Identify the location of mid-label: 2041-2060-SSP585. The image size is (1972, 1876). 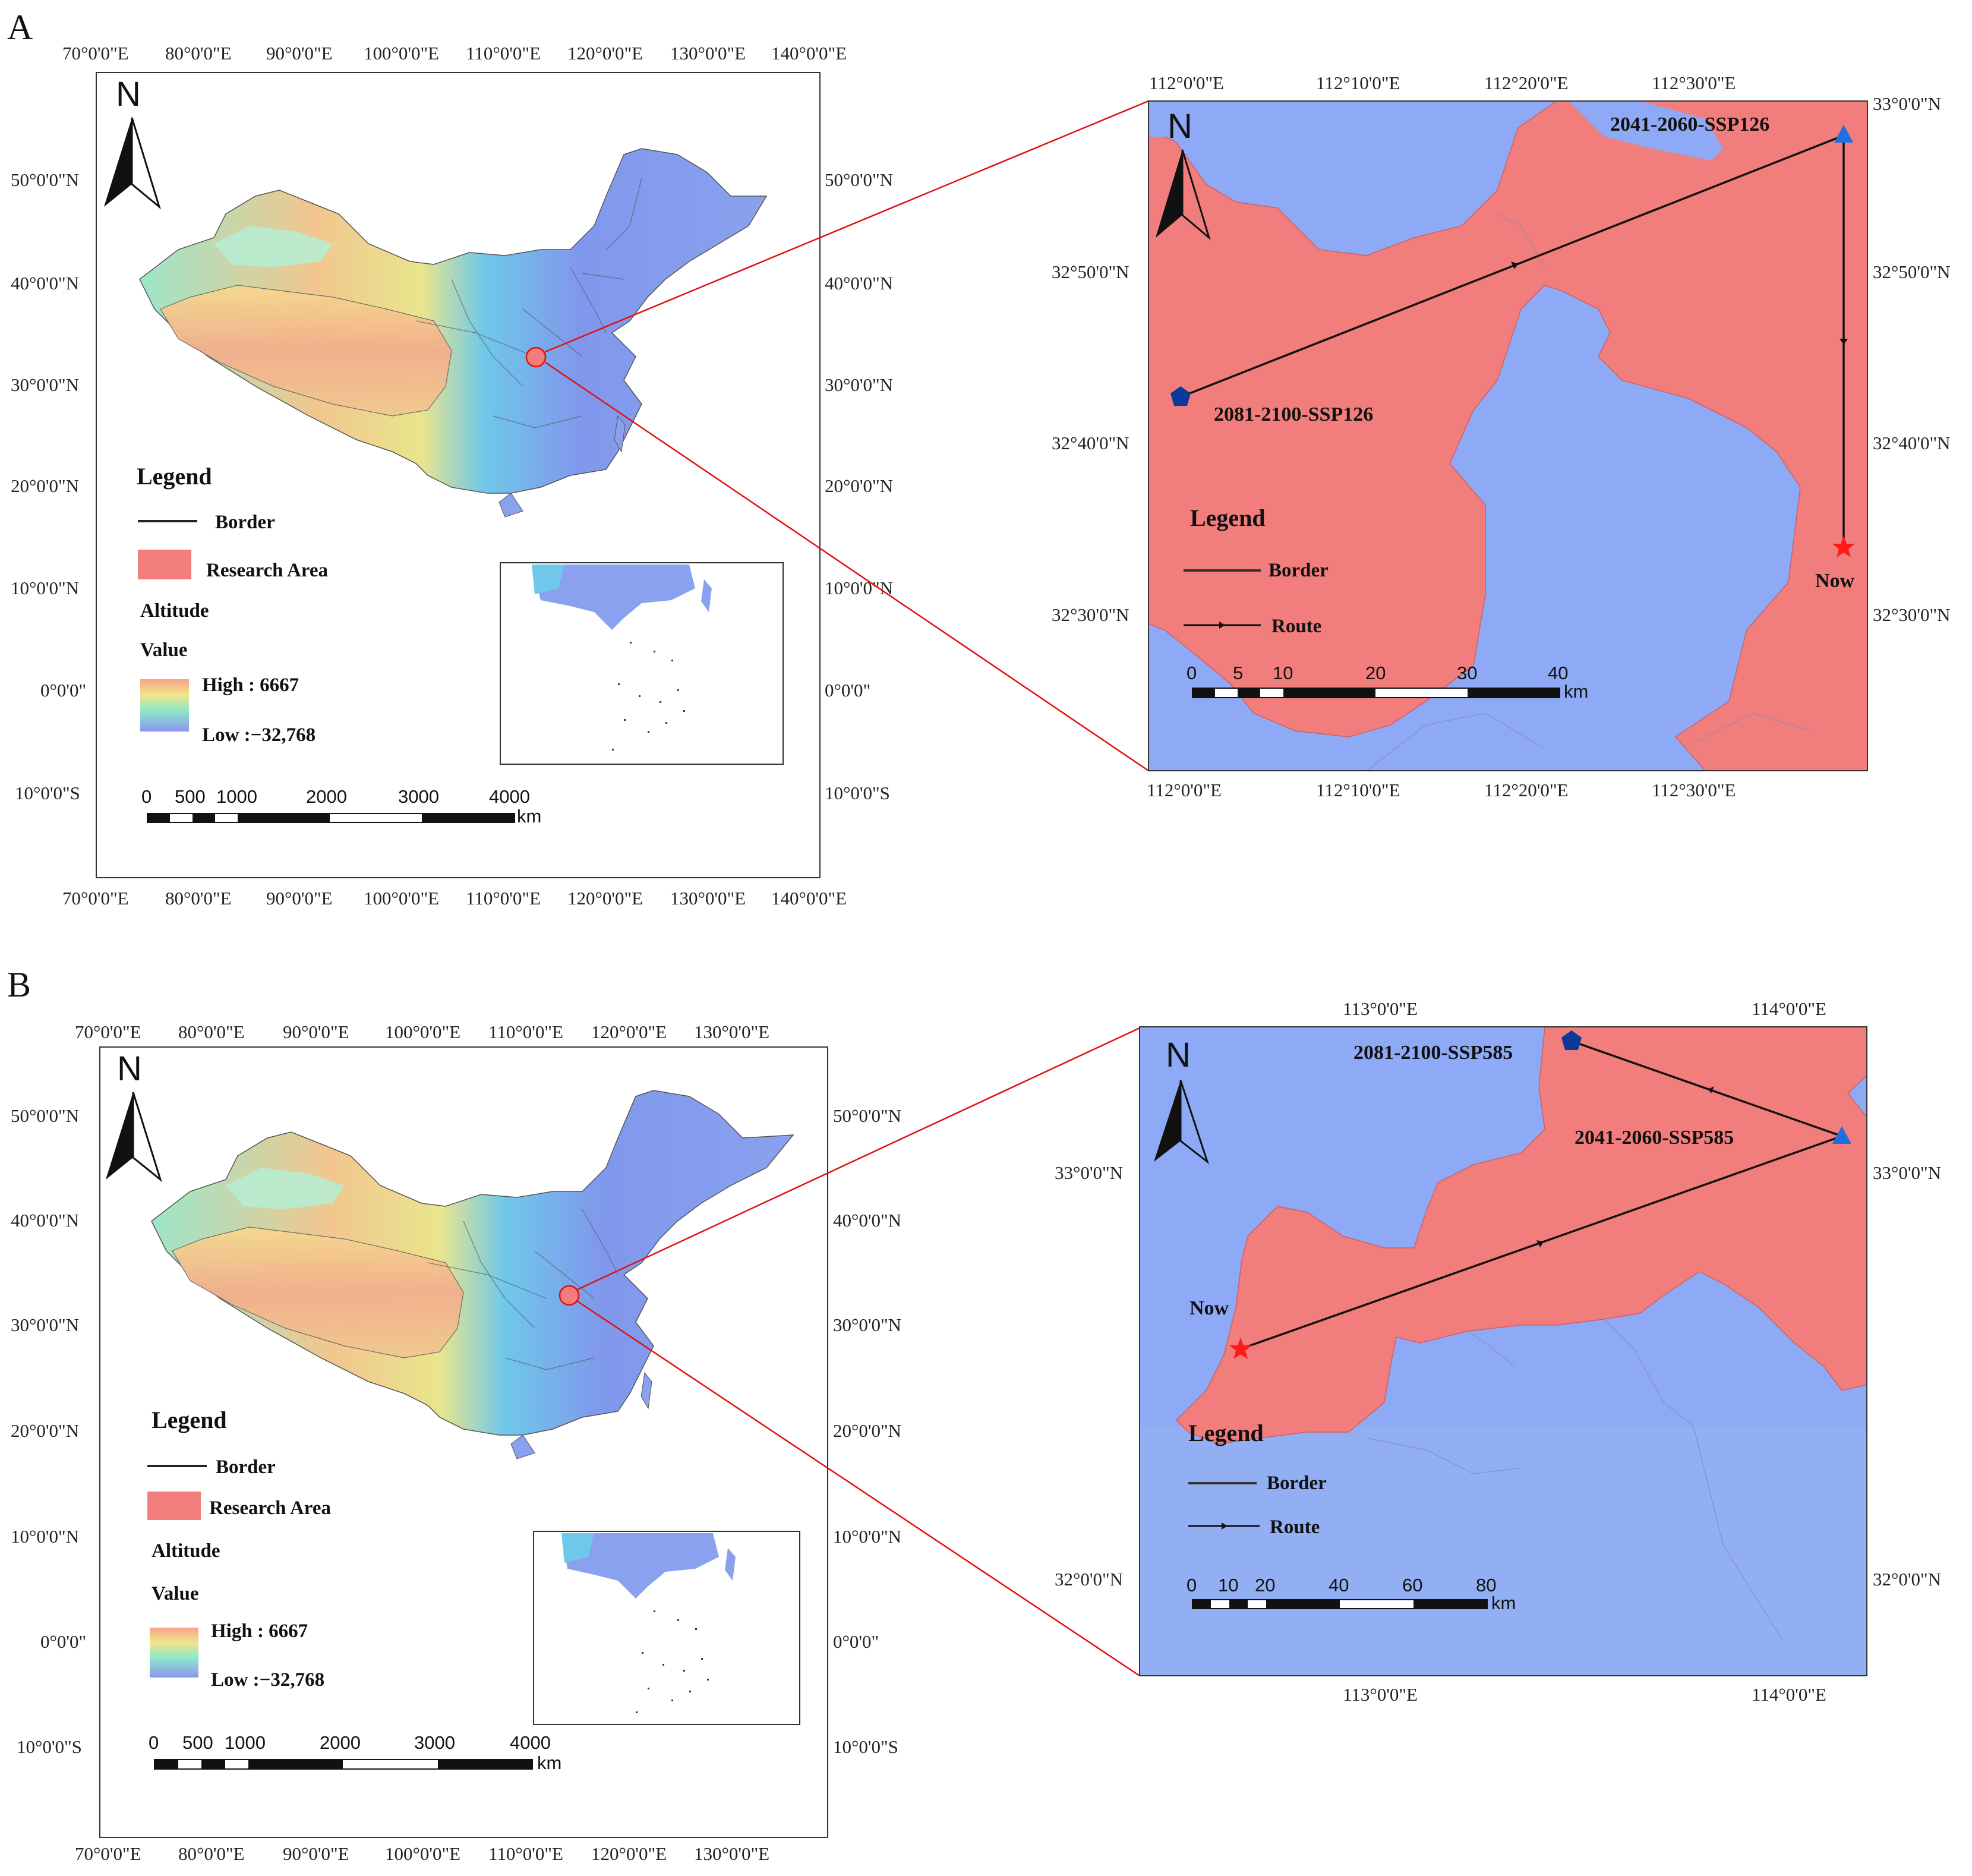
(1654, 1138).